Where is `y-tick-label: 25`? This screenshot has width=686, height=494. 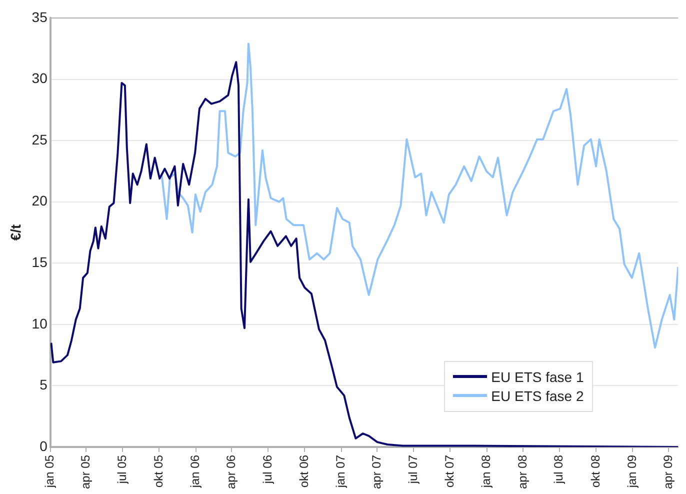
y-tick-label: 25 is located at coordinates (40, 139).